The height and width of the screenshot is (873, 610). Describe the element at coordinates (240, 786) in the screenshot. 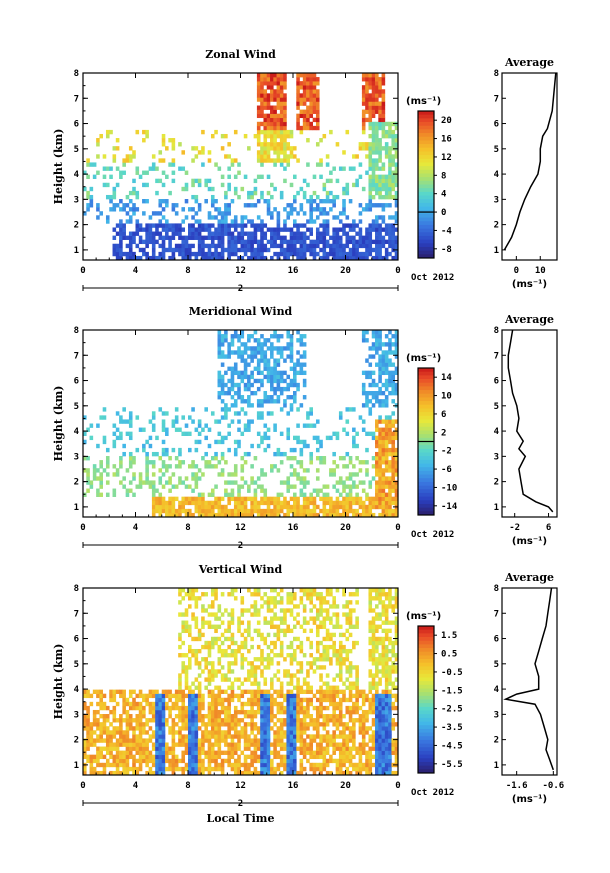

I see `vertical-xtick: 12` at that location.